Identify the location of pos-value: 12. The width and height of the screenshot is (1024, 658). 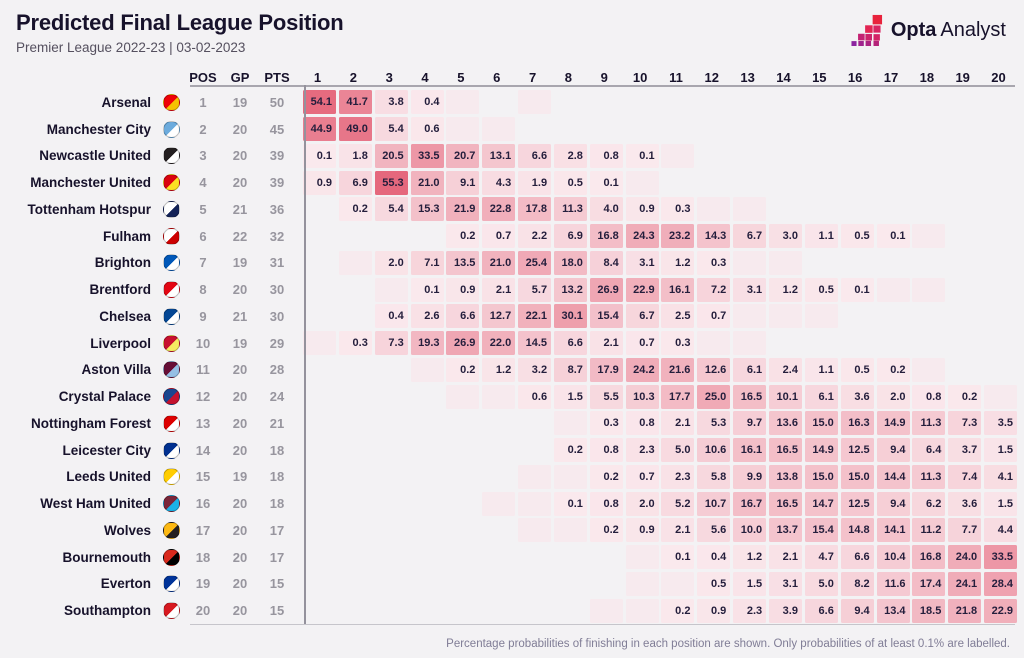
(203, 397).